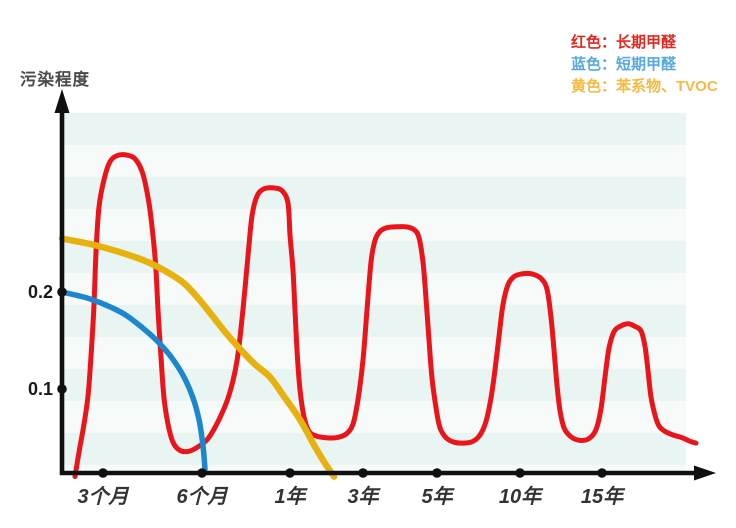  What do you see at coordinates (603, 496) in the screenshot?
I see `x-tick-label: 15年` at bounding box center [603, 496].